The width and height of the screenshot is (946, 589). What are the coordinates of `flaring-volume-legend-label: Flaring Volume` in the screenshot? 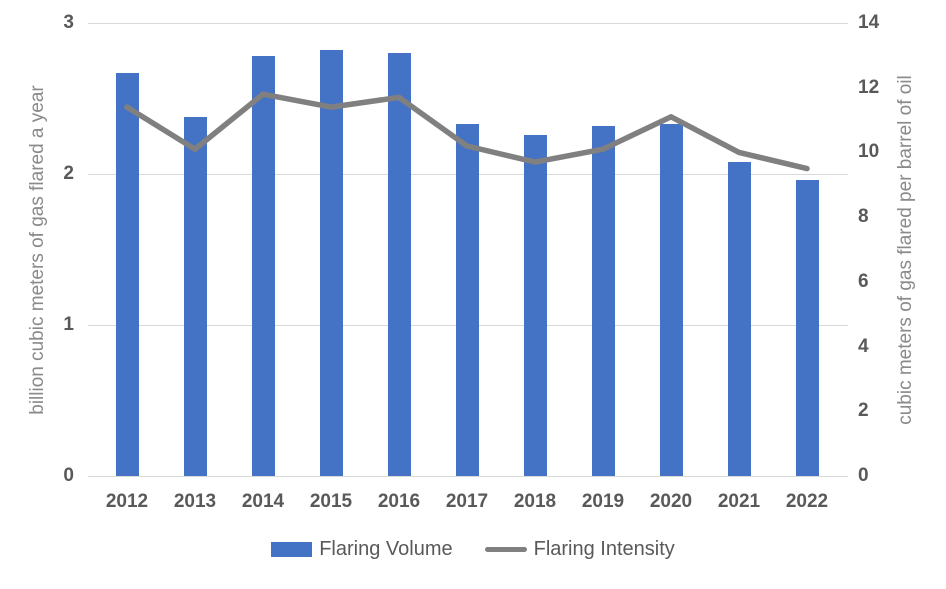 It's located at (386, 549).